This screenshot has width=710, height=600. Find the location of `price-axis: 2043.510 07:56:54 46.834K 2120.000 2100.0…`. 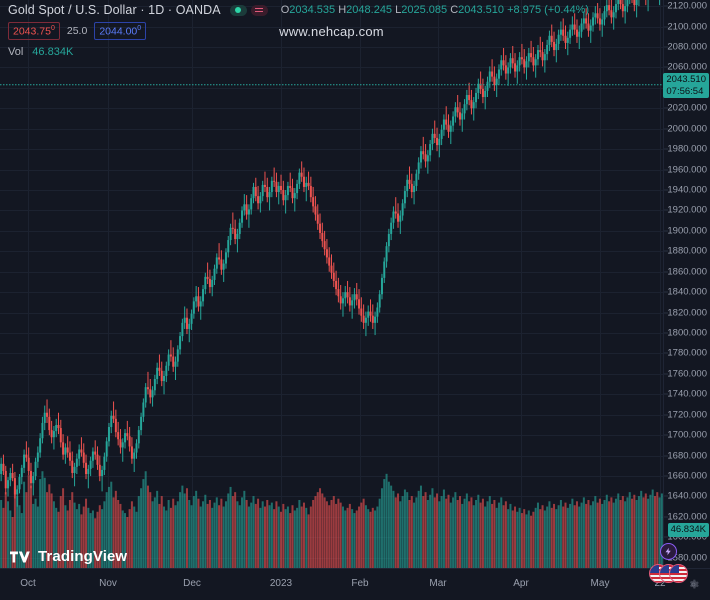

price-axis: 2043.510 07:56:54 46.834K 2120.000 2100.0… is located at coordinates (686, 284).